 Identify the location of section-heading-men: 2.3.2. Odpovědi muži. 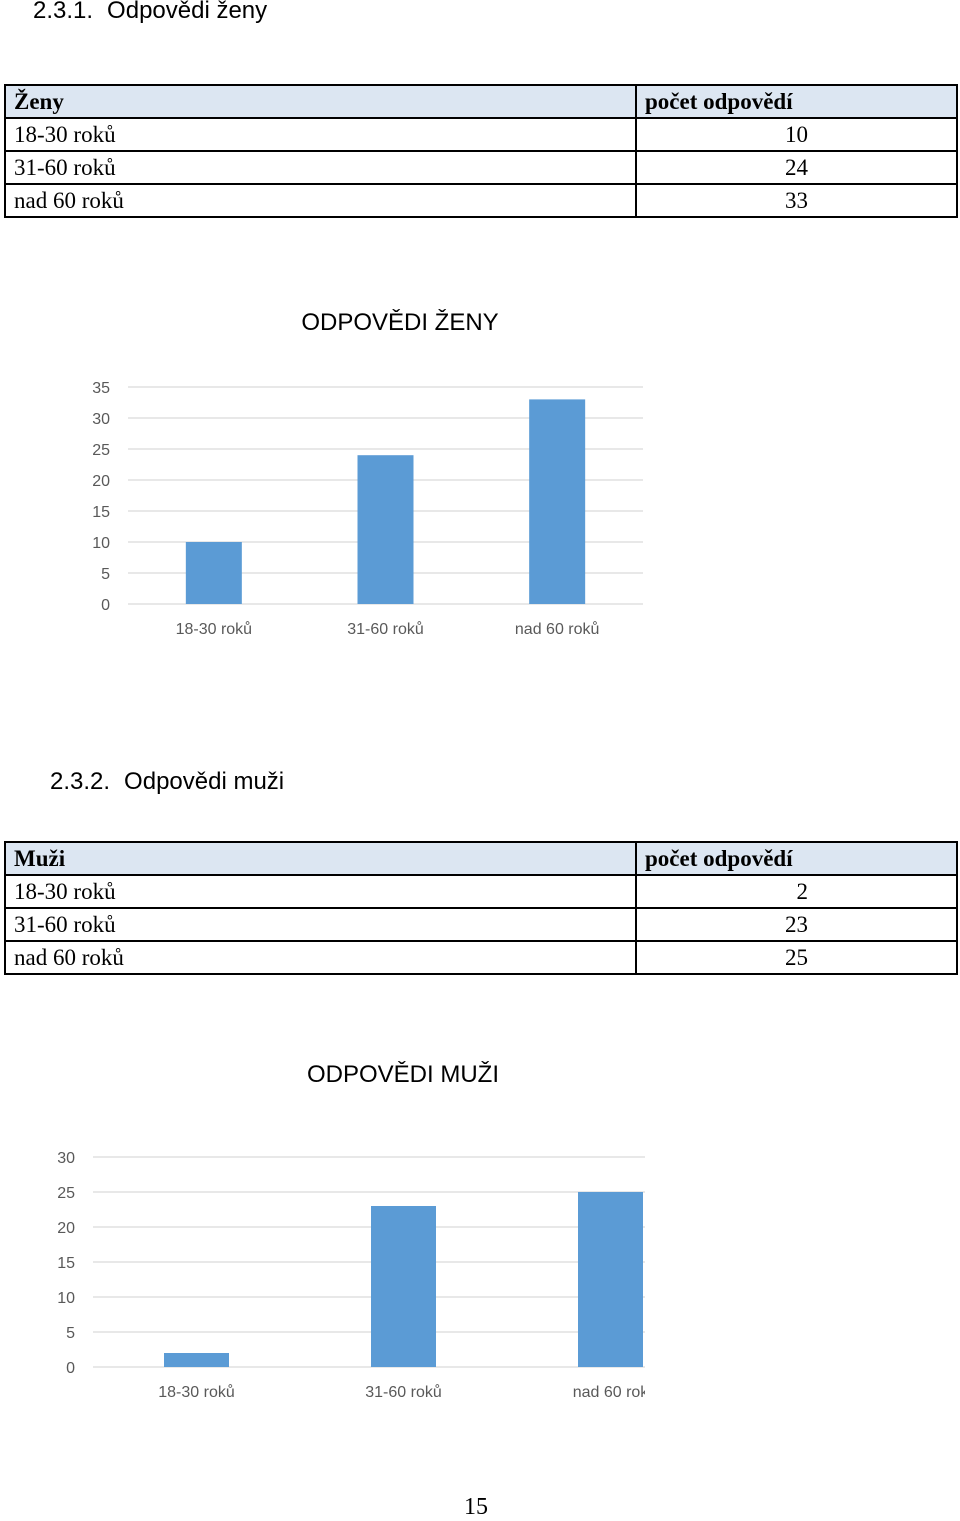
(167, 782).